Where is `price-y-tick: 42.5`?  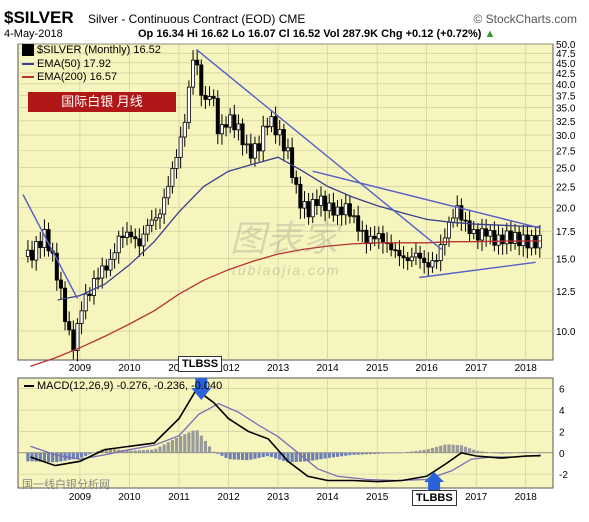
price-y-tick: 42.5 is located at coordinates (566, 74).